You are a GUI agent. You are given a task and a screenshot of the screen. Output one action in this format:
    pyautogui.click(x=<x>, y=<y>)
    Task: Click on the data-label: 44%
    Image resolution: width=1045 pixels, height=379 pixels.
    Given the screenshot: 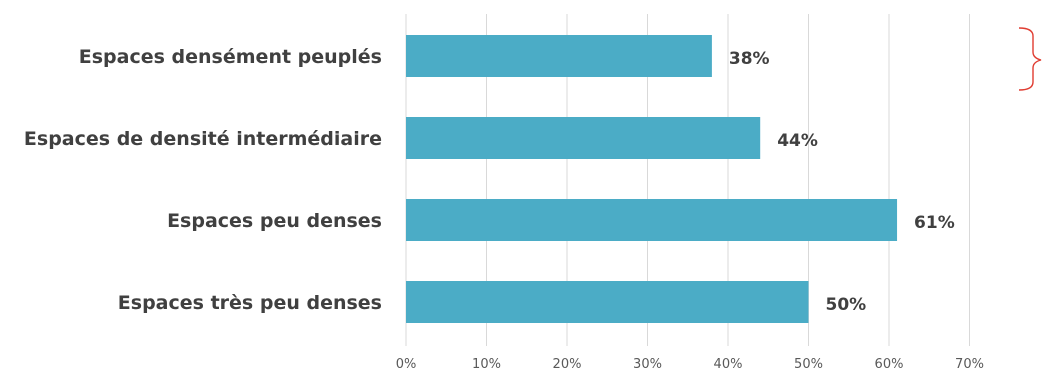 What is the action you would take?
    pyautogui.click(x=797, y=141)
    